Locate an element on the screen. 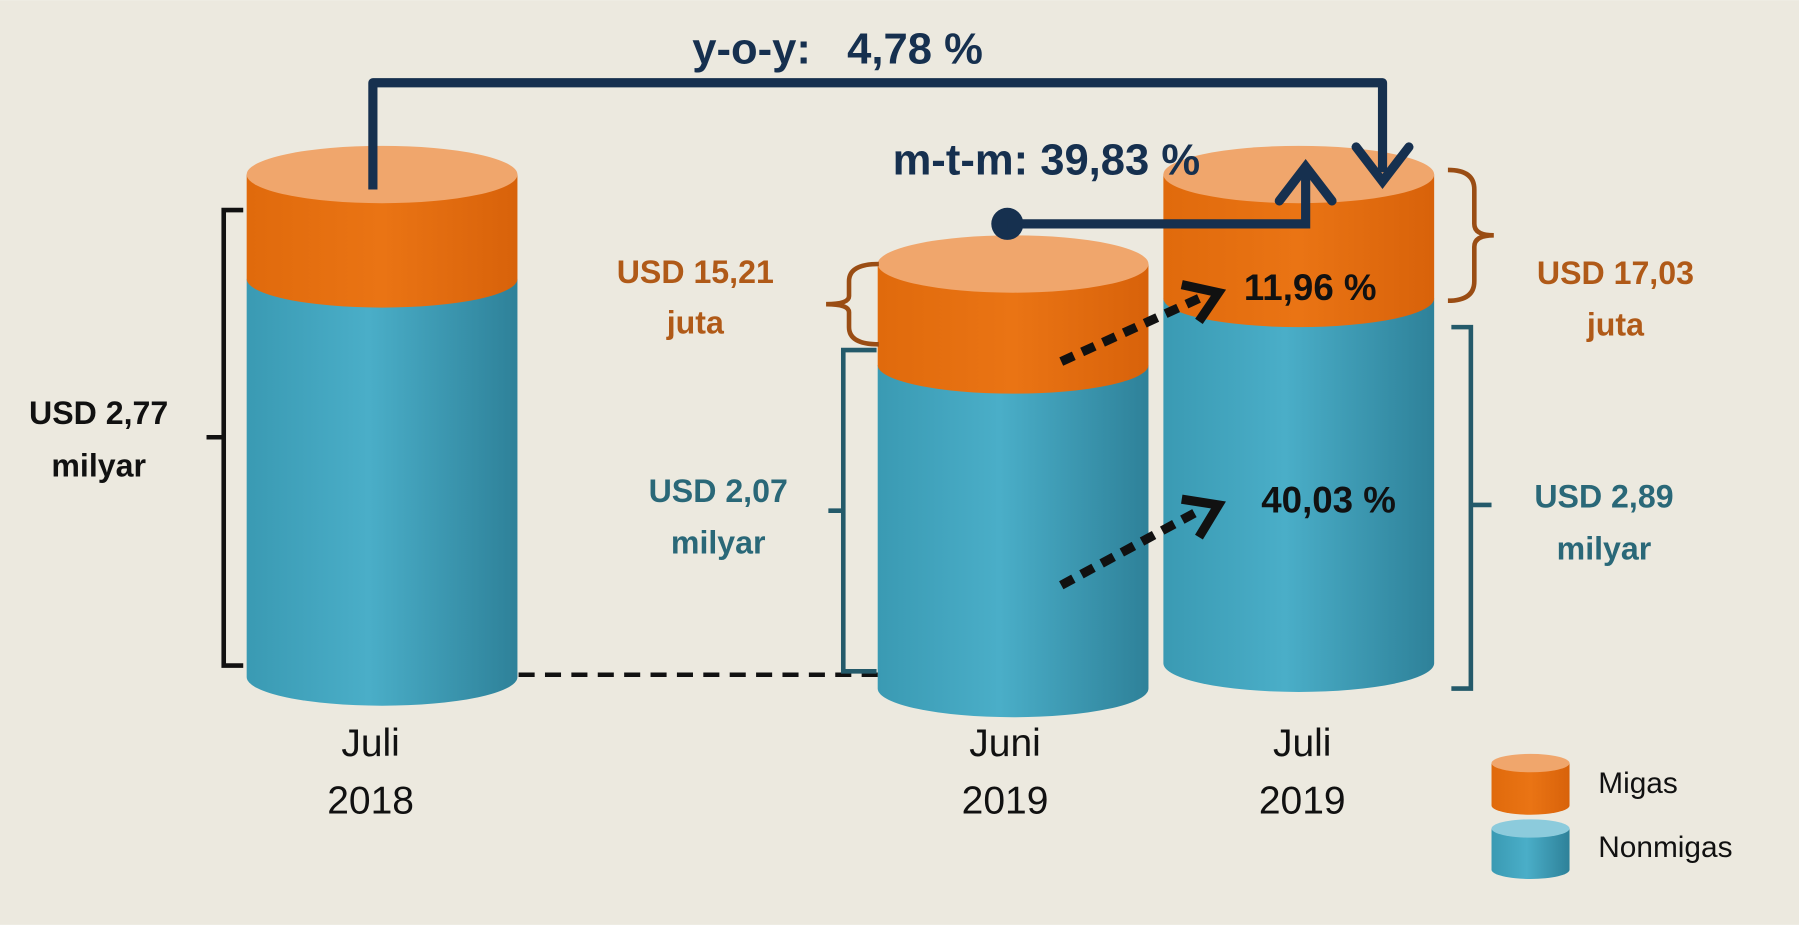 The image size is (1799, 925). column-label: 2018 is located at coordinates (370, 801).